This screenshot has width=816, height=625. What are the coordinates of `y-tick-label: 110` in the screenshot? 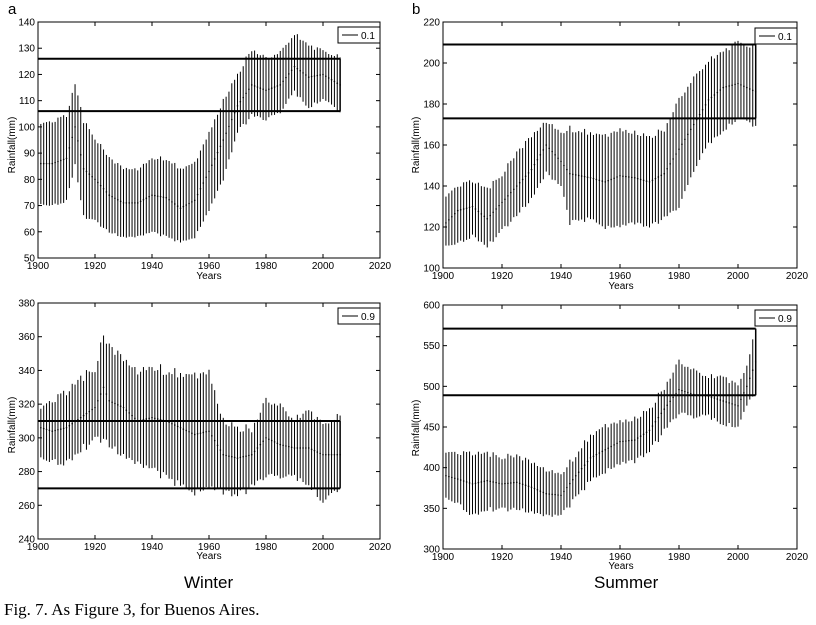 It's located at (27, 101).